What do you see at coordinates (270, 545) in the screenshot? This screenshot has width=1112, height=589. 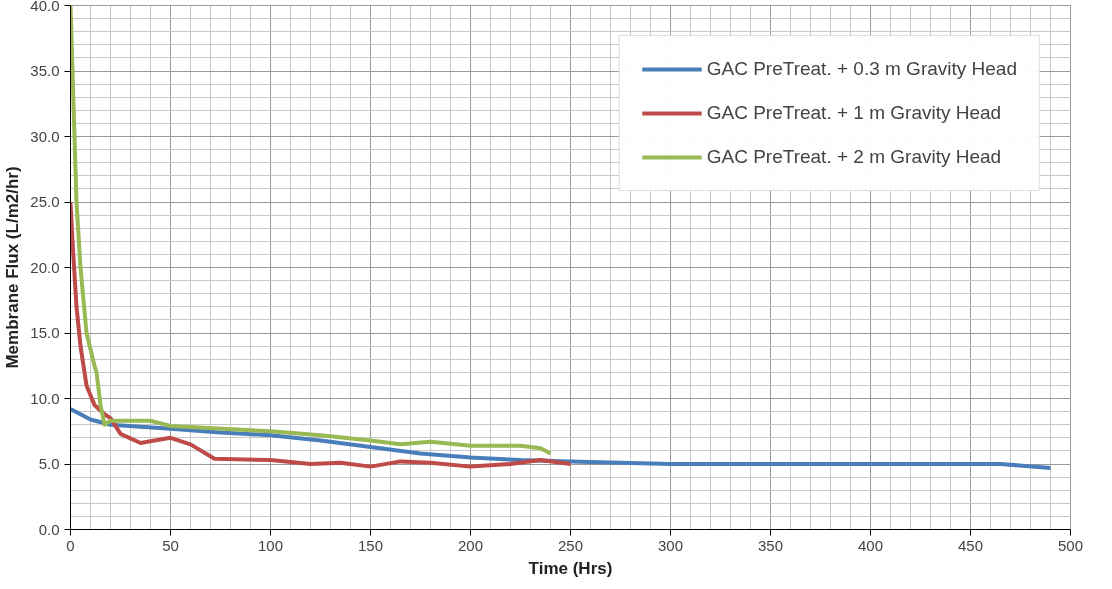 I see `x-tick-label: 100` at bounding box center [270, 545].